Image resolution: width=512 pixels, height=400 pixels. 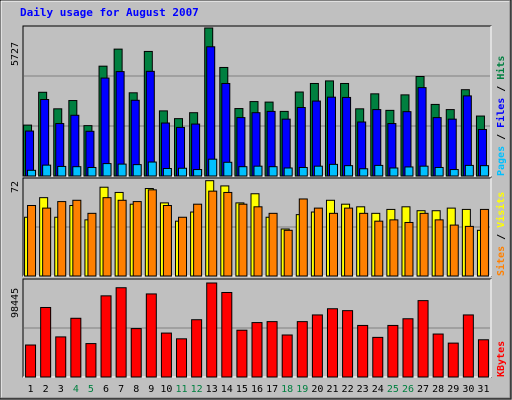 What do you see at coordinates (46, 389) in the screenshot?
I see `x-tick-label: 2` at bounding box center [46, 389].